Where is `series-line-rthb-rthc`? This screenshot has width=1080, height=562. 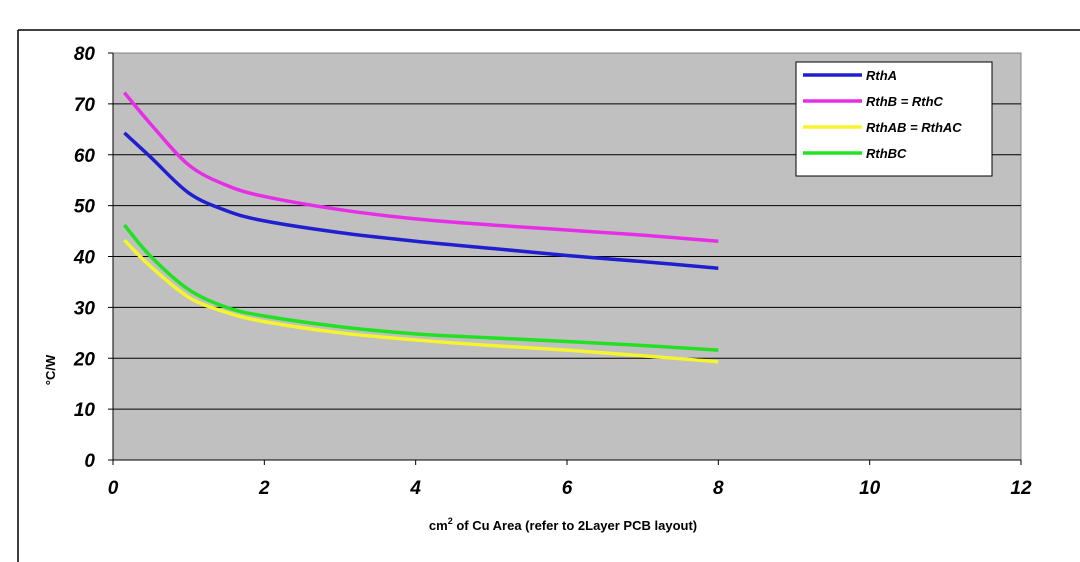
series-line-rthb-rthc is located at coordinates (421, 167).